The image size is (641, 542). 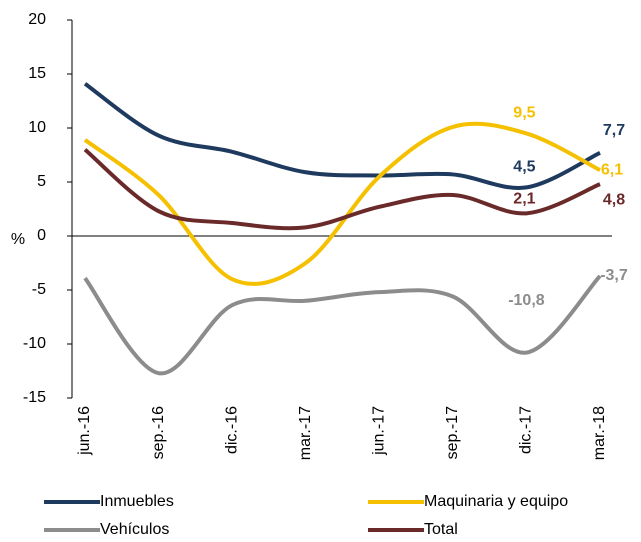 What do you see at coordinates (231, 430) in the screenshot?
I see `x-tick-label: dic.-16` at bounding box center [231, 430].